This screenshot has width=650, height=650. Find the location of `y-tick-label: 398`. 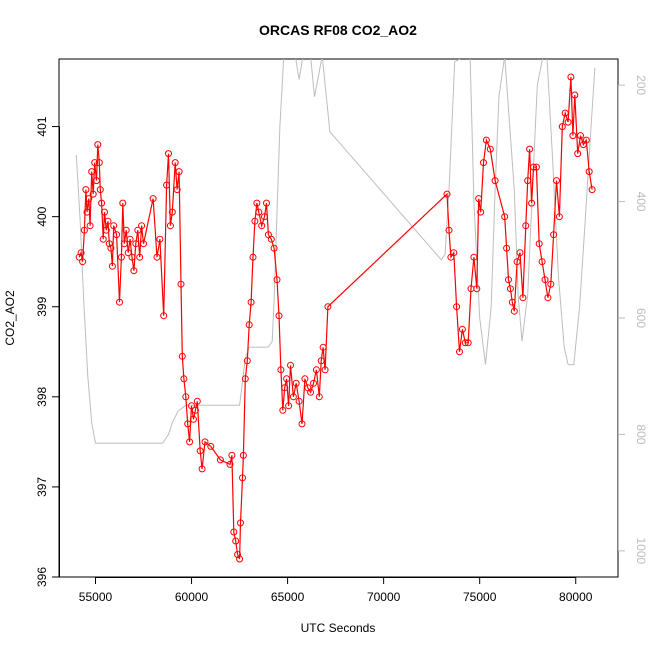

y-tick-label: 398 is located at coordinates (42, 396).